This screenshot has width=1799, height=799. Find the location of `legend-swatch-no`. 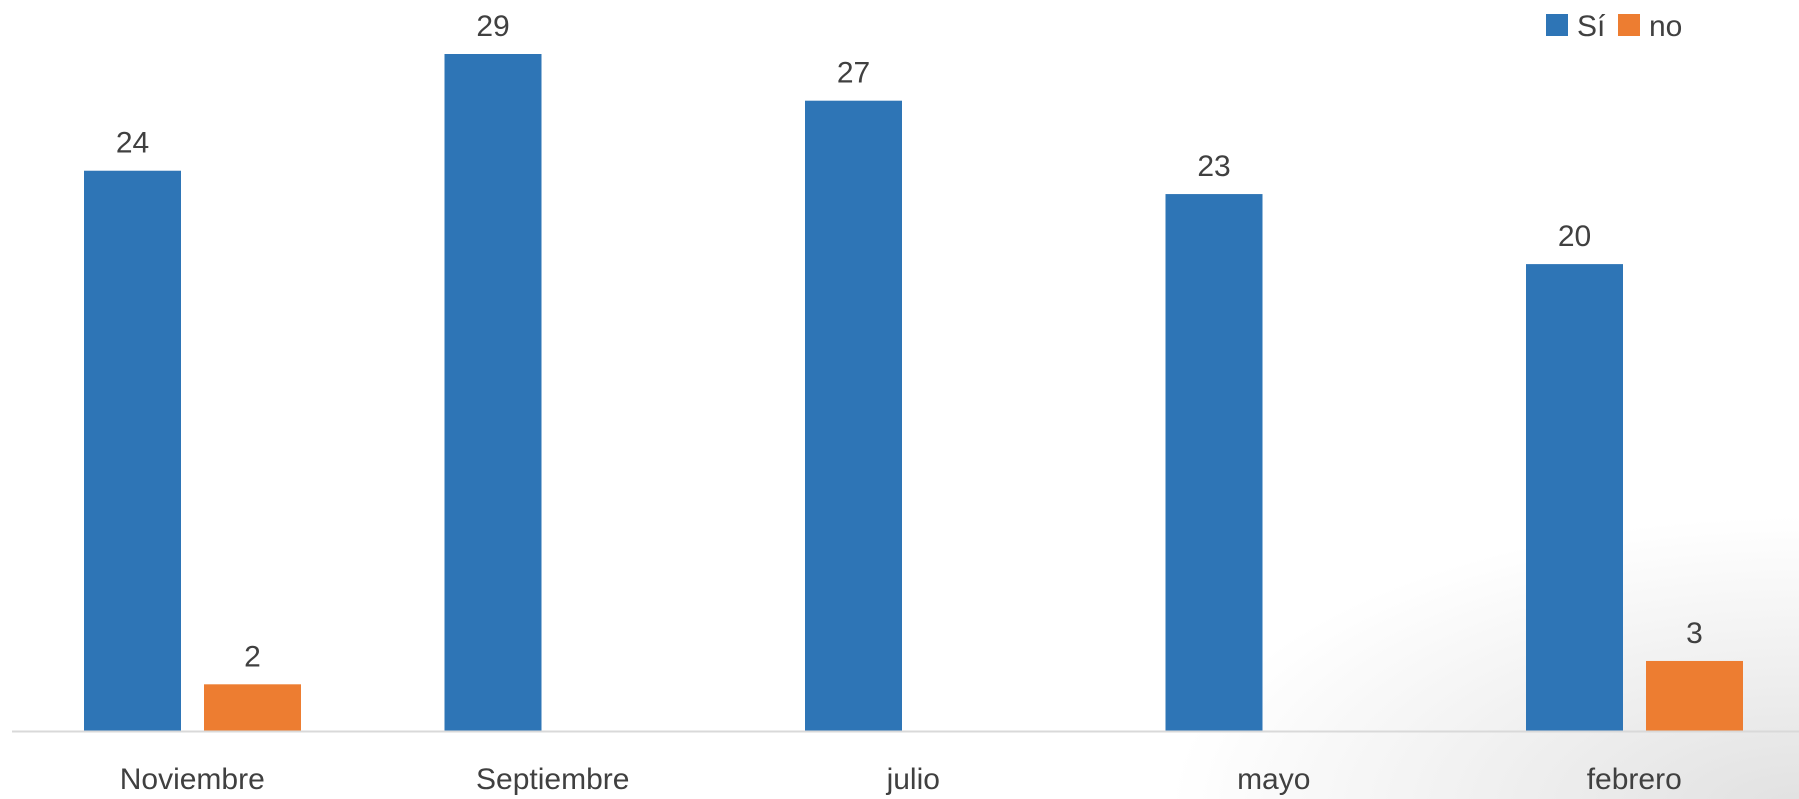

legend-swatch-no is located at coordinates (1629, 25).